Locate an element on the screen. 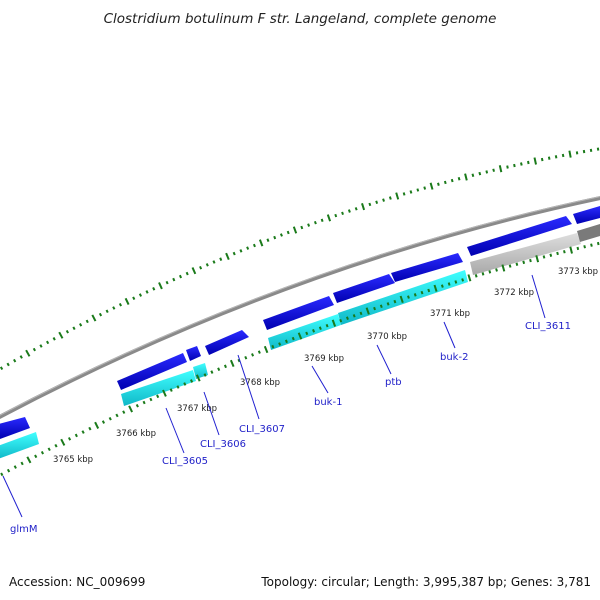  gene-label: CLI_3607 is located at coordinates (262, 429).